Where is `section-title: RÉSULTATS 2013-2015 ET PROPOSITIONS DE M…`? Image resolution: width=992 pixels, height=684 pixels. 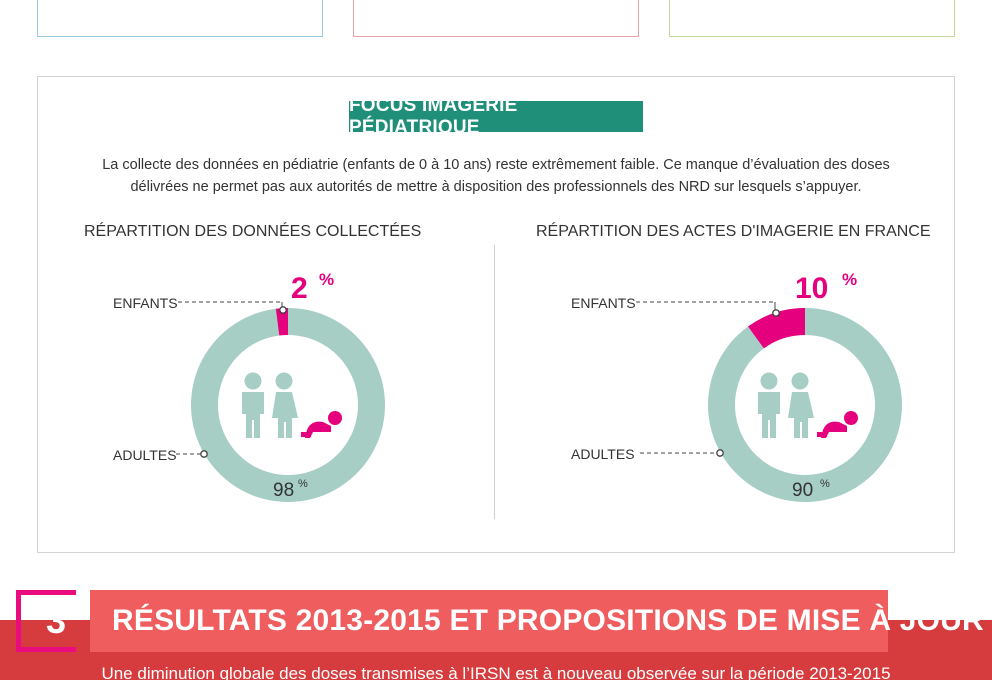 section-title: RÉSULTATS 2013-2015 ET PROPOSITIONS DE M… is located at coordinates (548, 620).